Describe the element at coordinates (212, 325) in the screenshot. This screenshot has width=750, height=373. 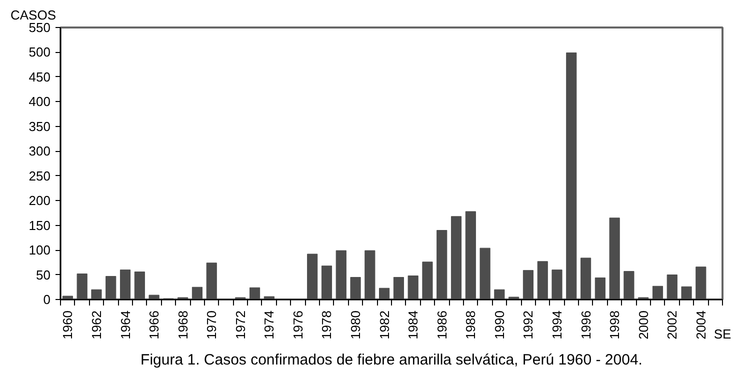
I see `x-tick-label: 1970` at that location.